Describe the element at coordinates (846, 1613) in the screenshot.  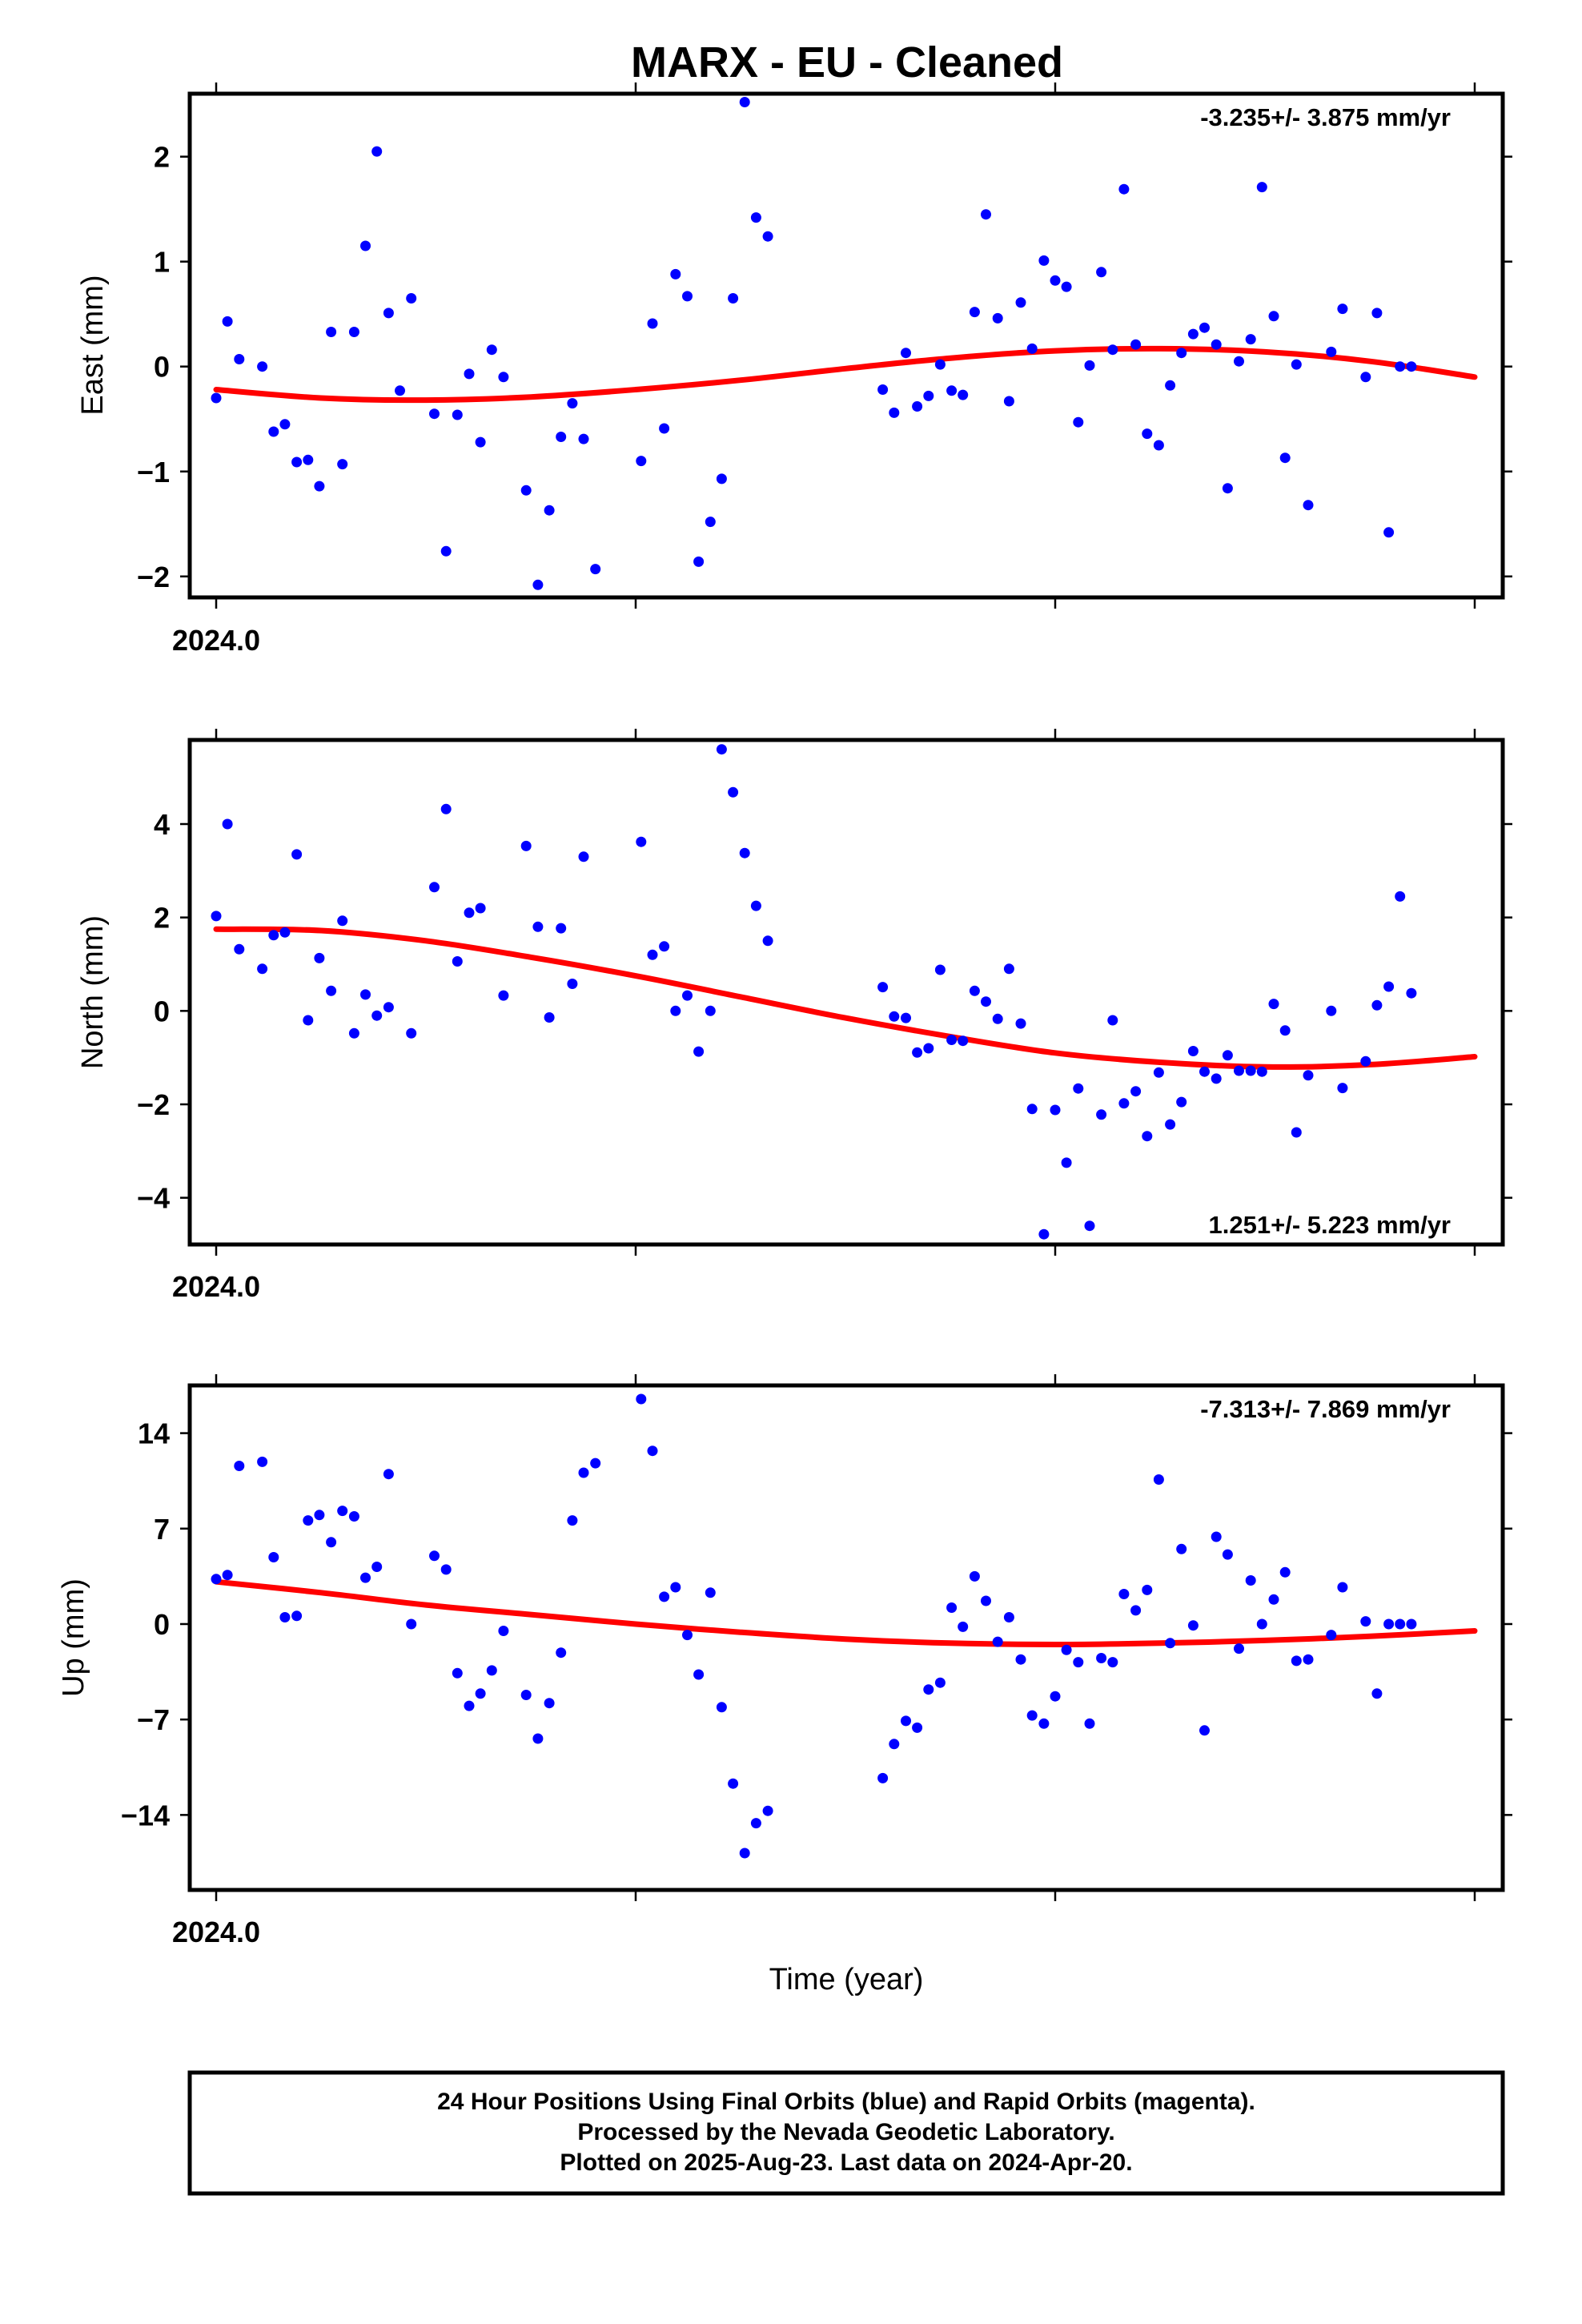
I see `fit-up` at that location.